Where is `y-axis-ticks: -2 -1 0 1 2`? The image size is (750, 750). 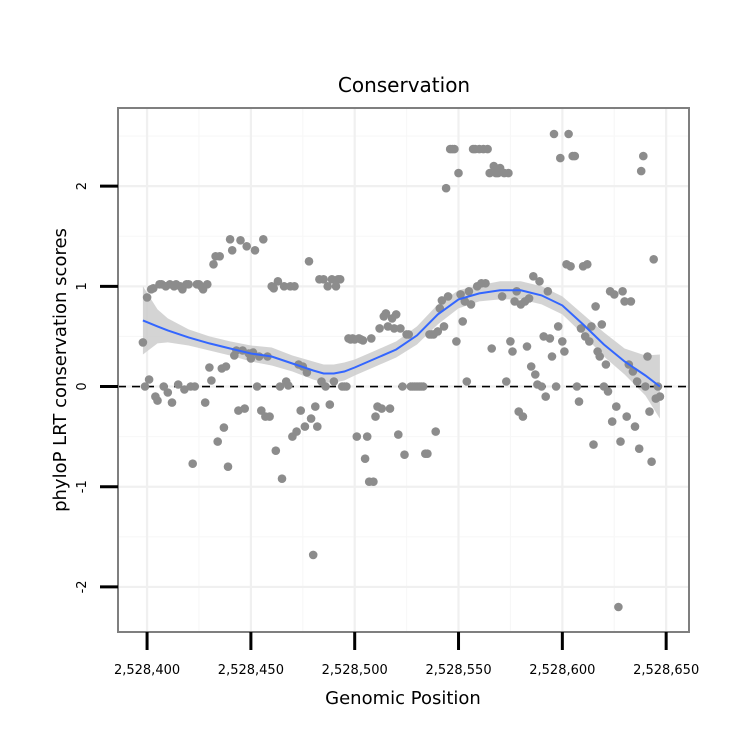
y-axis-ticks: -2 -1 0 1 2 is located at coordinates (96, 387).